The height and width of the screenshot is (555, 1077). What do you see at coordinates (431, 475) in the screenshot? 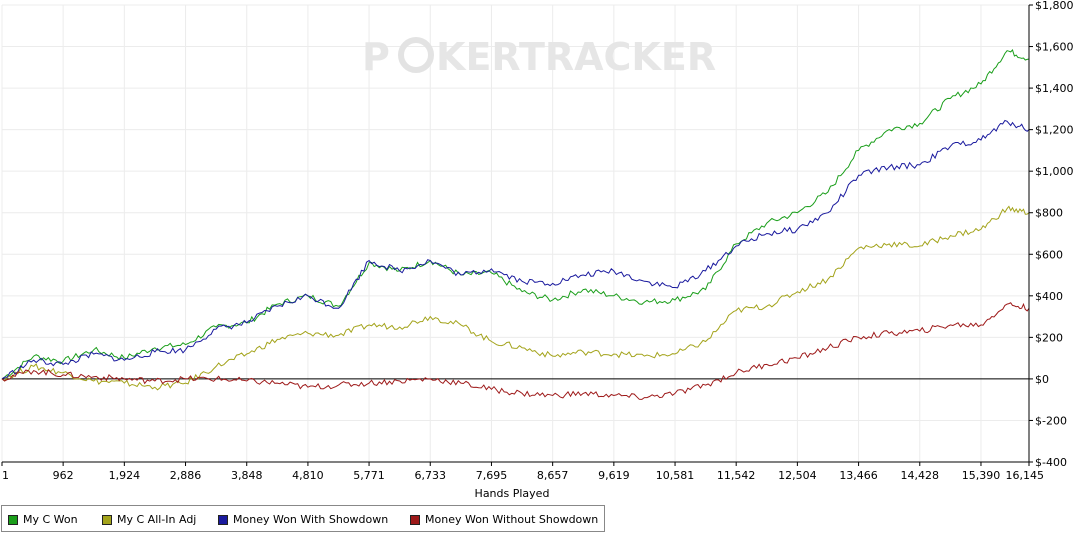
I see `x-tick-label: 6,733` at bounding box center [431, 475].